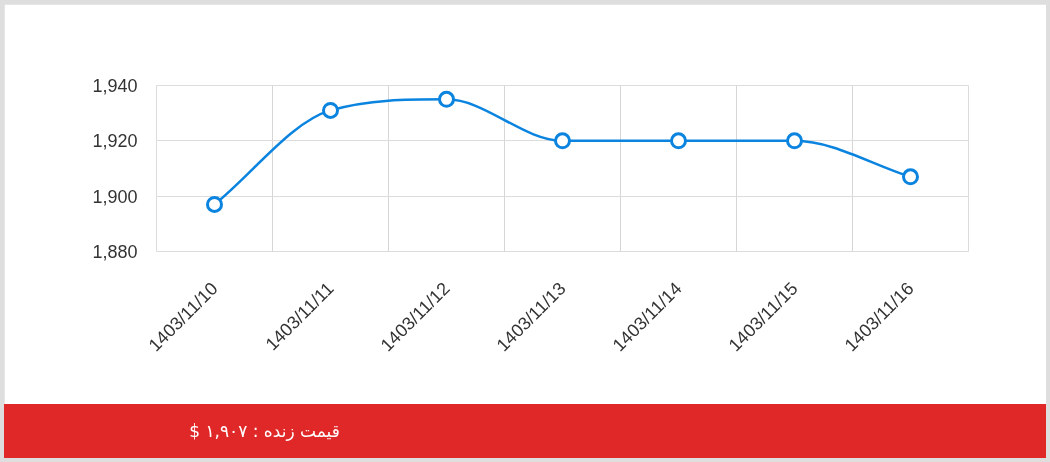 This screenshot has width=1050, height=462. Describe the element at coordinates (115, 252) in the screenshot. I see `y-tick-label: 1,880` at that location.